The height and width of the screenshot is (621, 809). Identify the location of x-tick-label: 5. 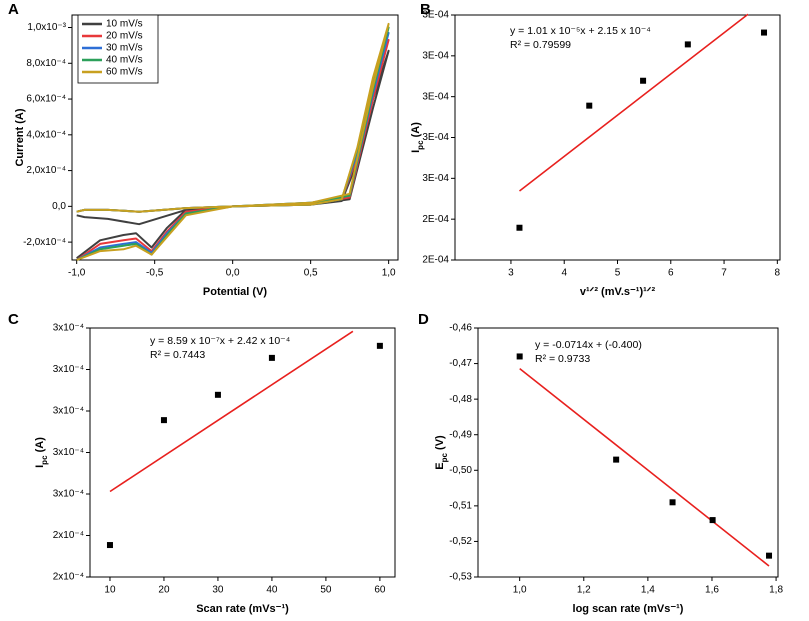
(618, 273).